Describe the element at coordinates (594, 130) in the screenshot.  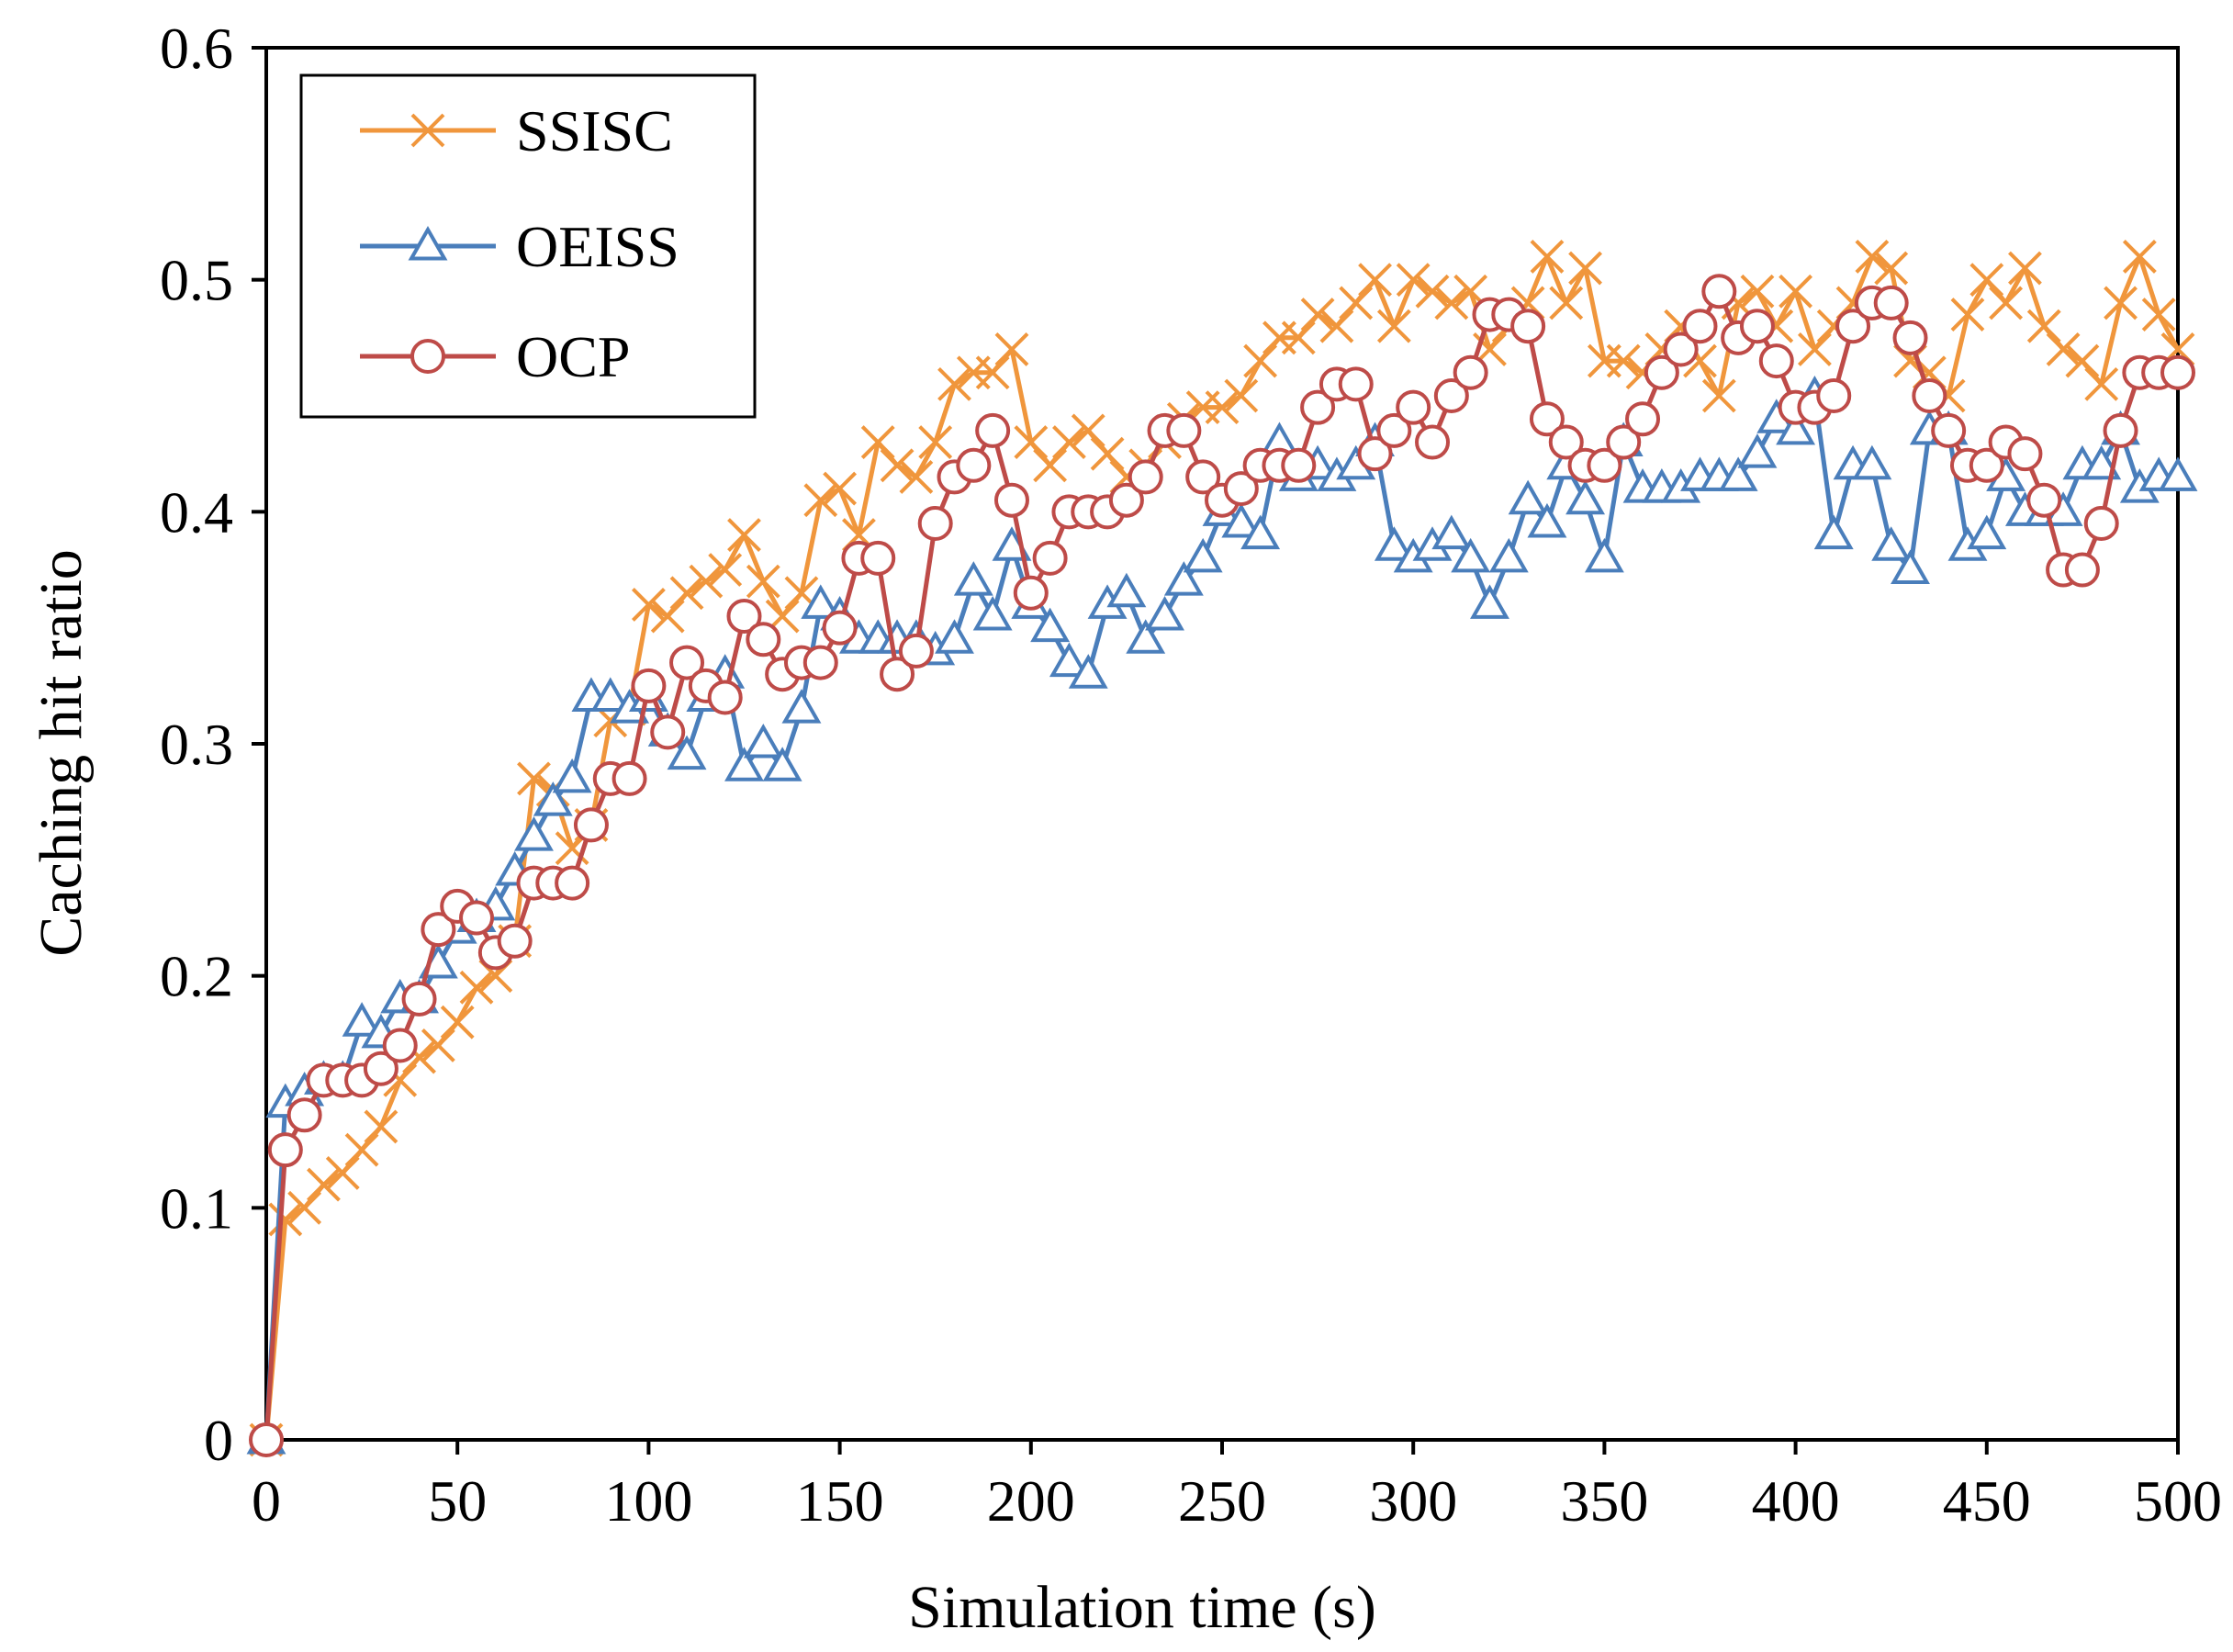
I see `legend-label-ssisc: SSISC` at that location.